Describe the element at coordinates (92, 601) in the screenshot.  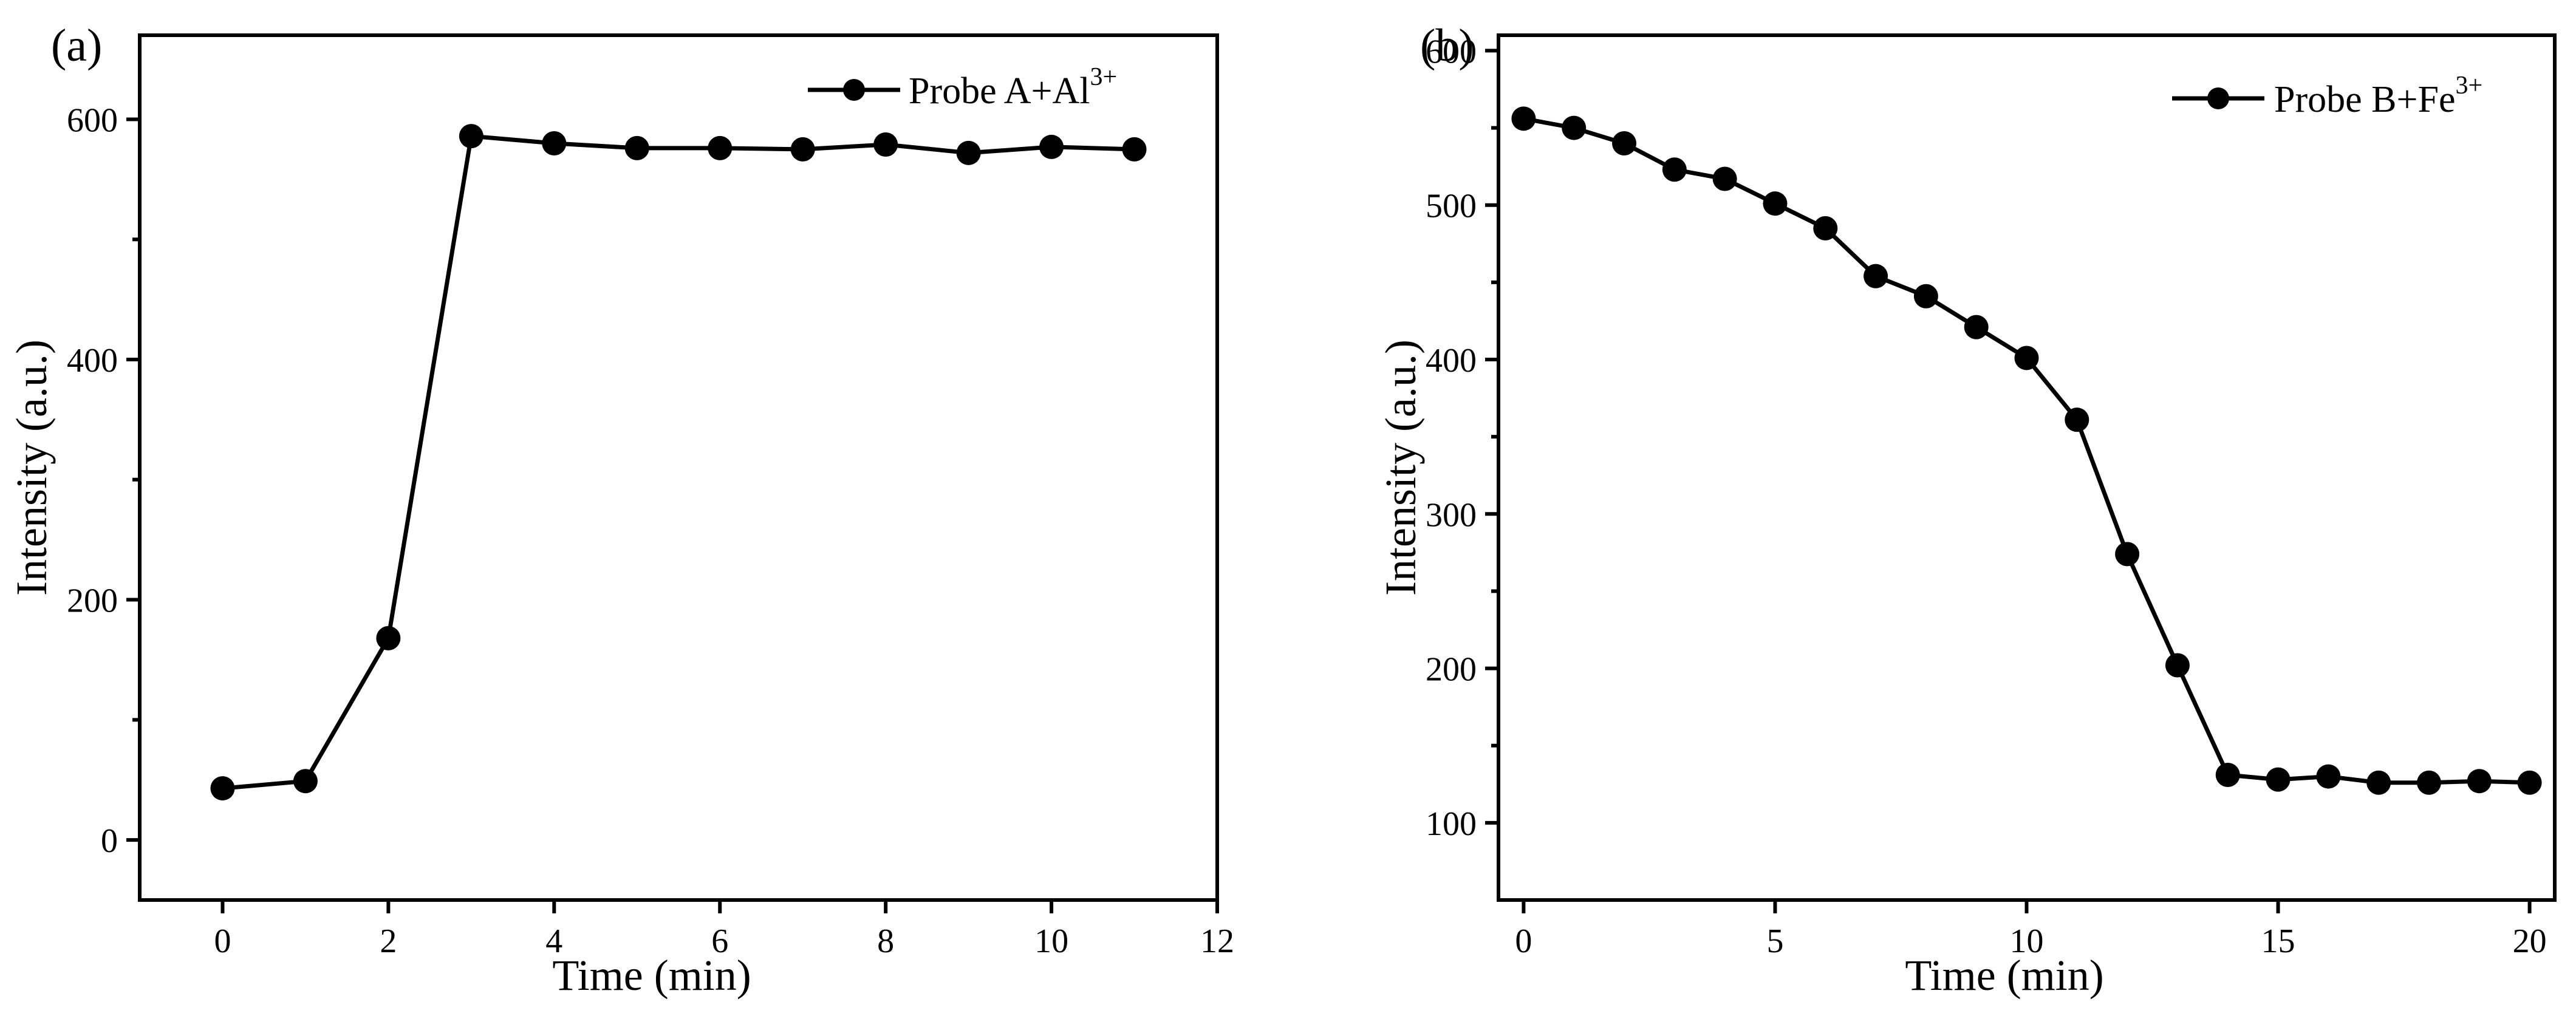
I see `y-tick-label-a-1: 200` at that location.